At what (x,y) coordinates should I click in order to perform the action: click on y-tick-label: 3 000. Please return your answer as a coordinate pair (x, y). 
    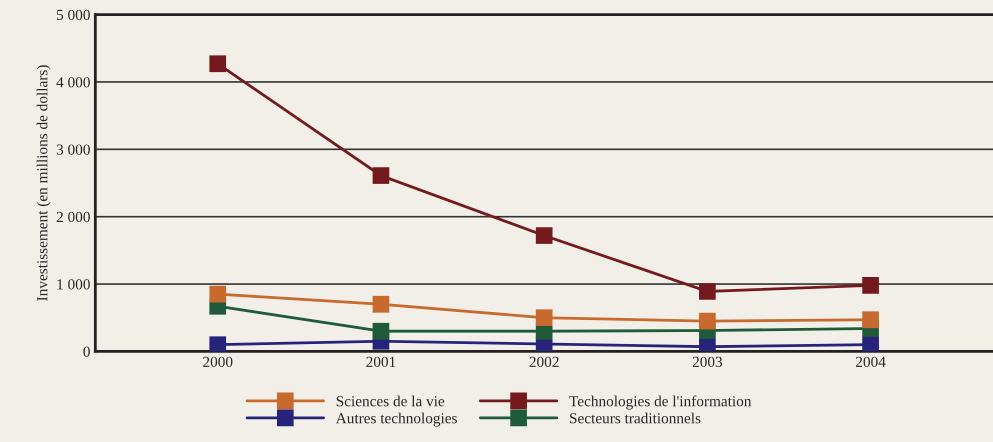
    Looking at the image, I should click on (73, 149).